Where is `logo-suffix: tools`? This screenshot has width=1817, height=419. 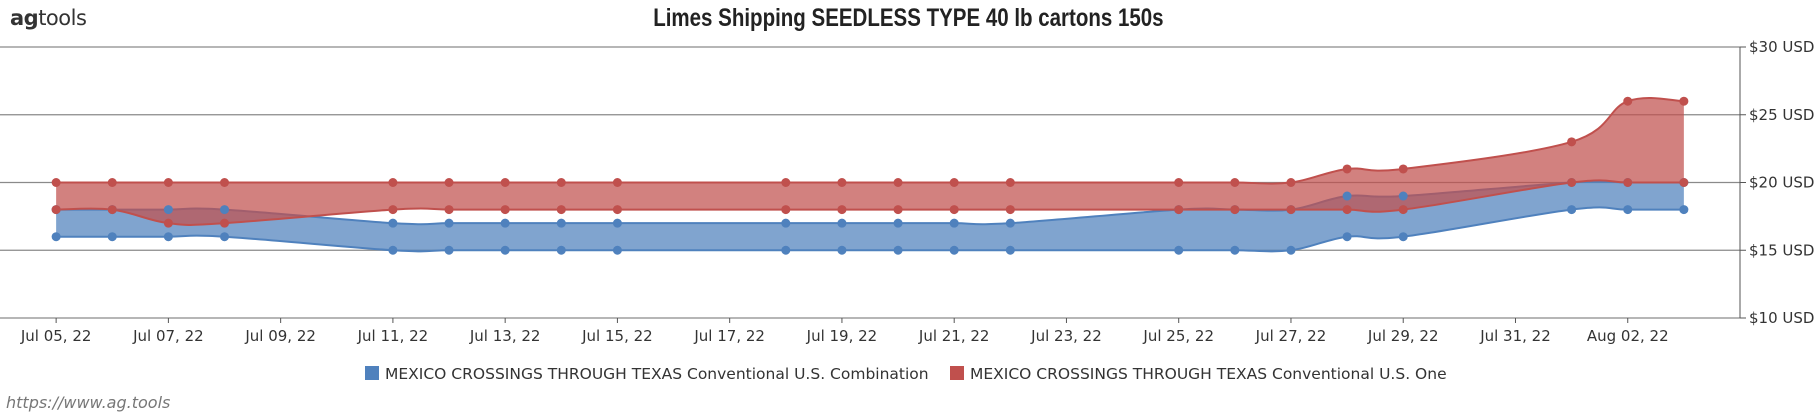
logo-suffix: tools is located at coordinates (62, 18).